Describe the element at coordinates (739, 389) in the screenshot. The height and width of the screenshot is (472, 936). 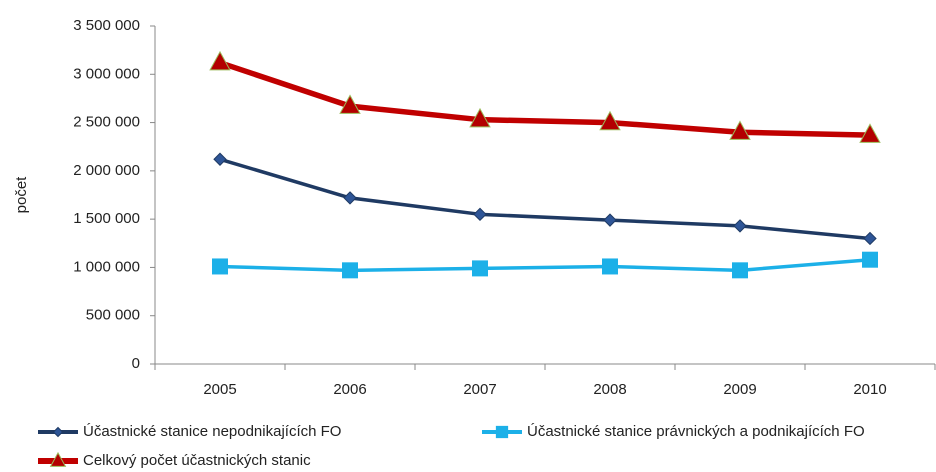
I see `x-tick-label: 2009` at that location.